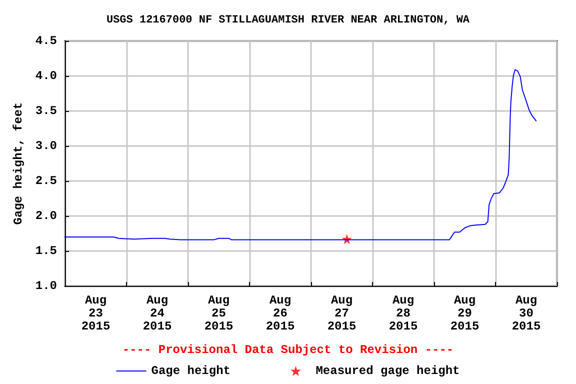  What do you see at coordinates (288, 350) in the screenshot?
I see `text: ---- Provisional Data Subject to Revision ----` at bounding box center [288, 350].